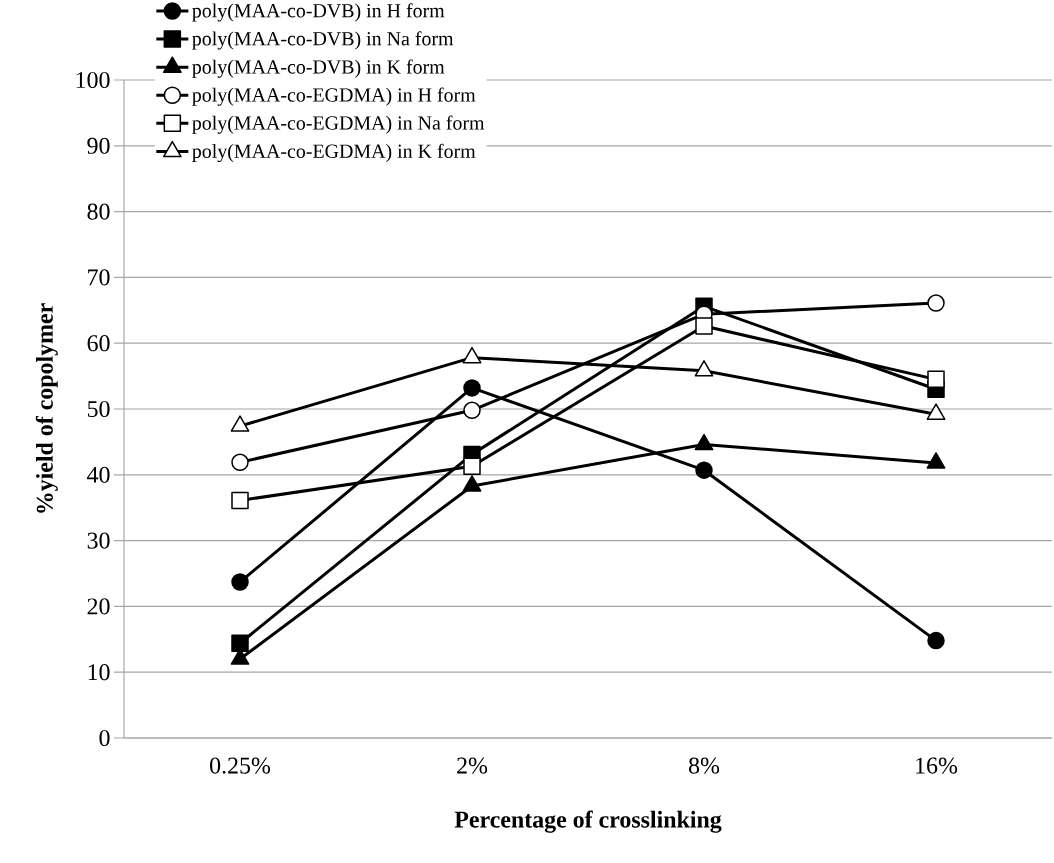  I want to click on y-tick-label: 30, so click(98, 540).